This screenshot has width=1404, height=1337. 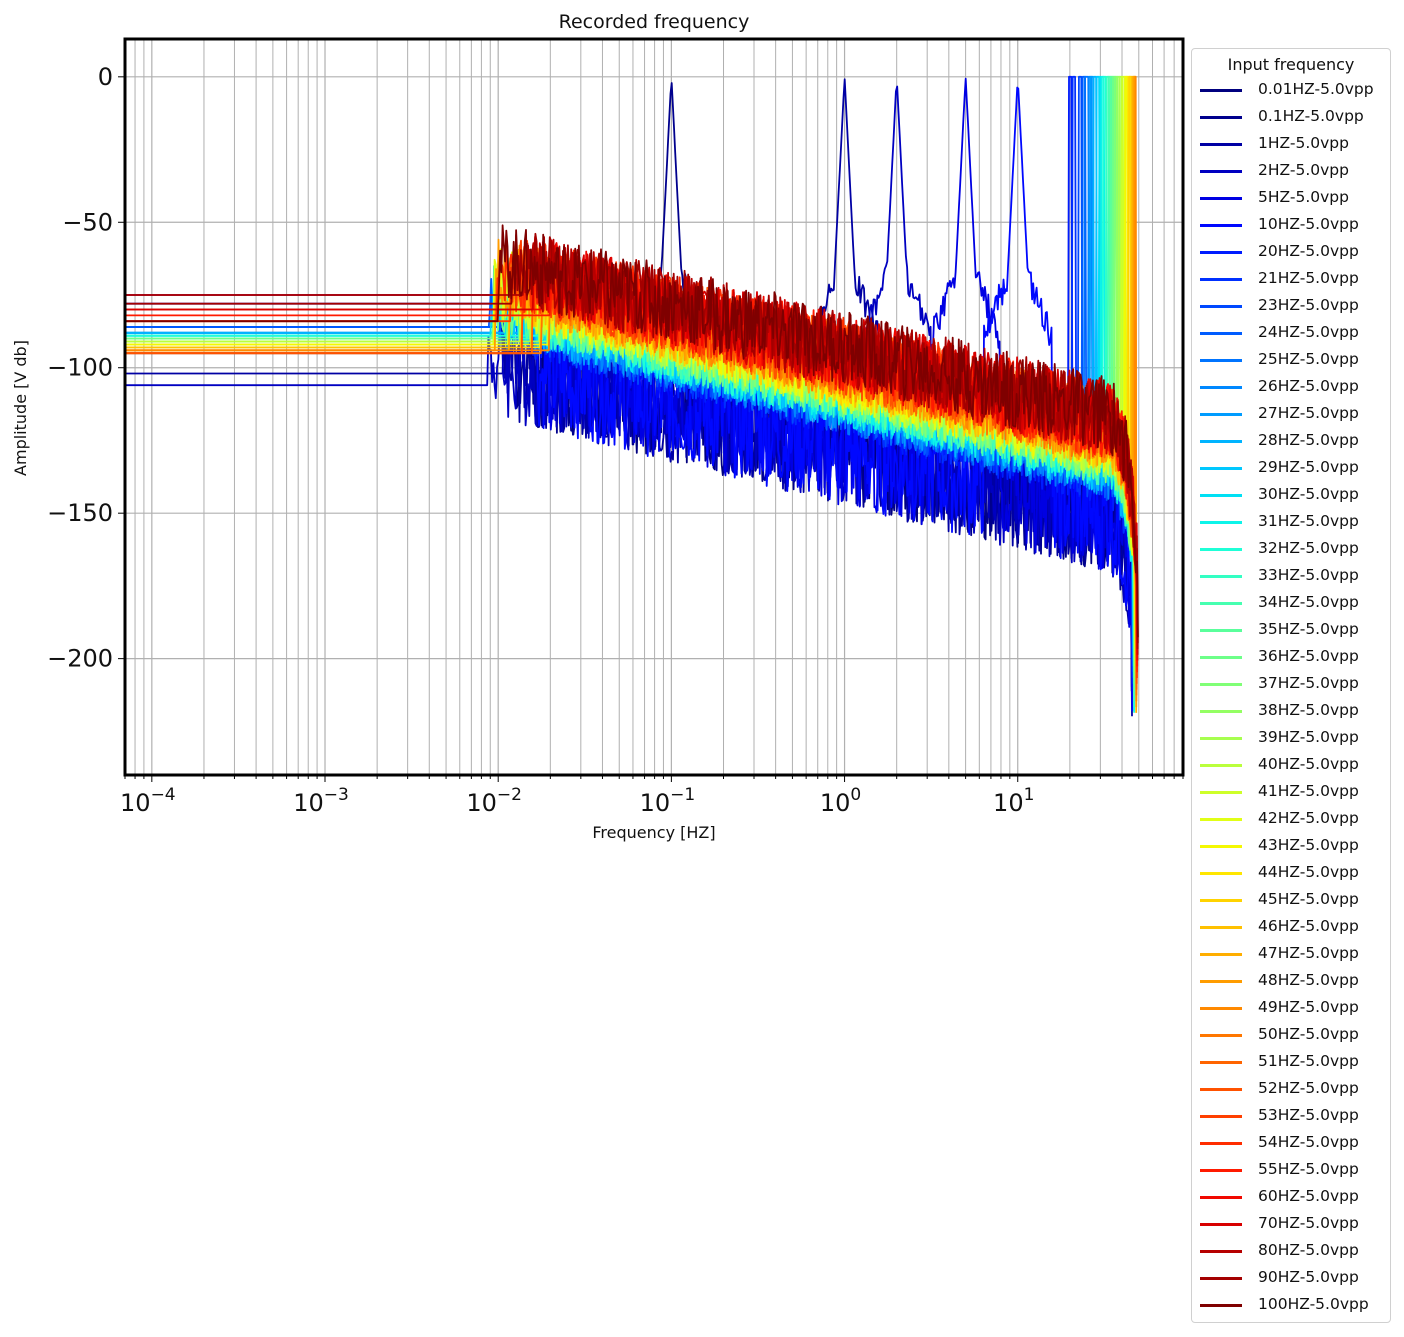 What do you see at coordinates (87, 222) in the screenshot?
I see `y-tick-label: −50` at bounding box center [87, 222].